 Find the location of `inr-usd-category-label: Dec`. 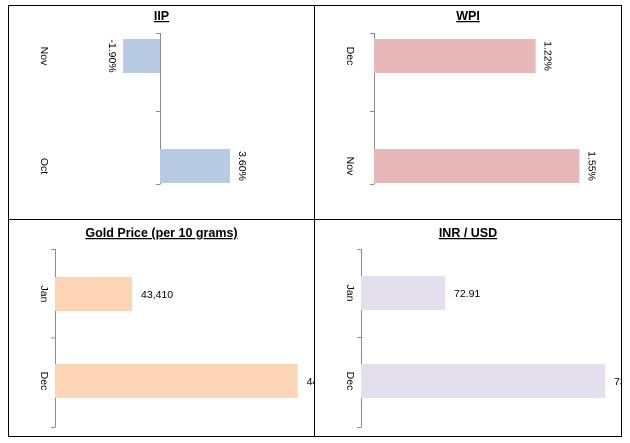

inr-usd-category-label: Dec is located at coordinates (350, 381).